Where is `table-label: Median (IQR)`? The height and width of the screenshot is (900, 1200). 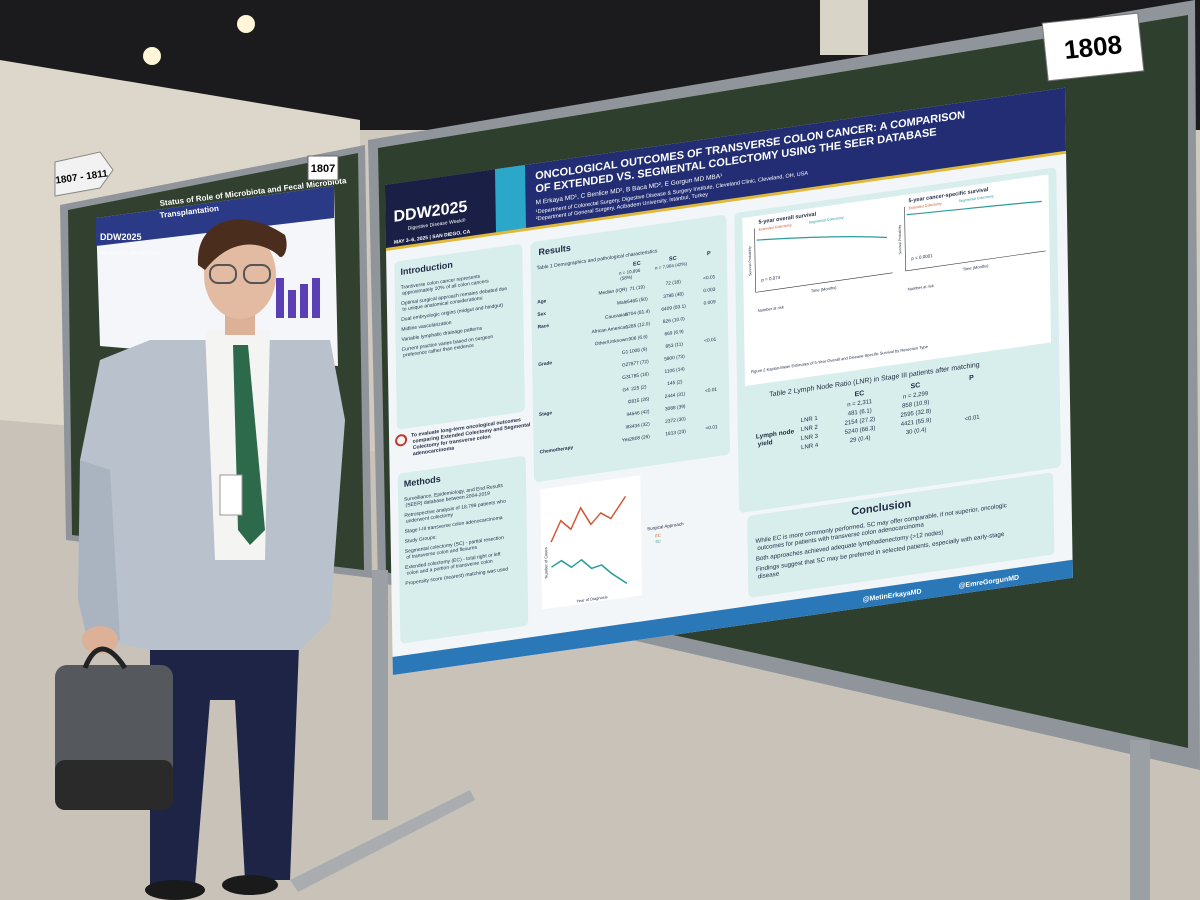
table-label: Median (IQR) is located at coordinates (612, 292).